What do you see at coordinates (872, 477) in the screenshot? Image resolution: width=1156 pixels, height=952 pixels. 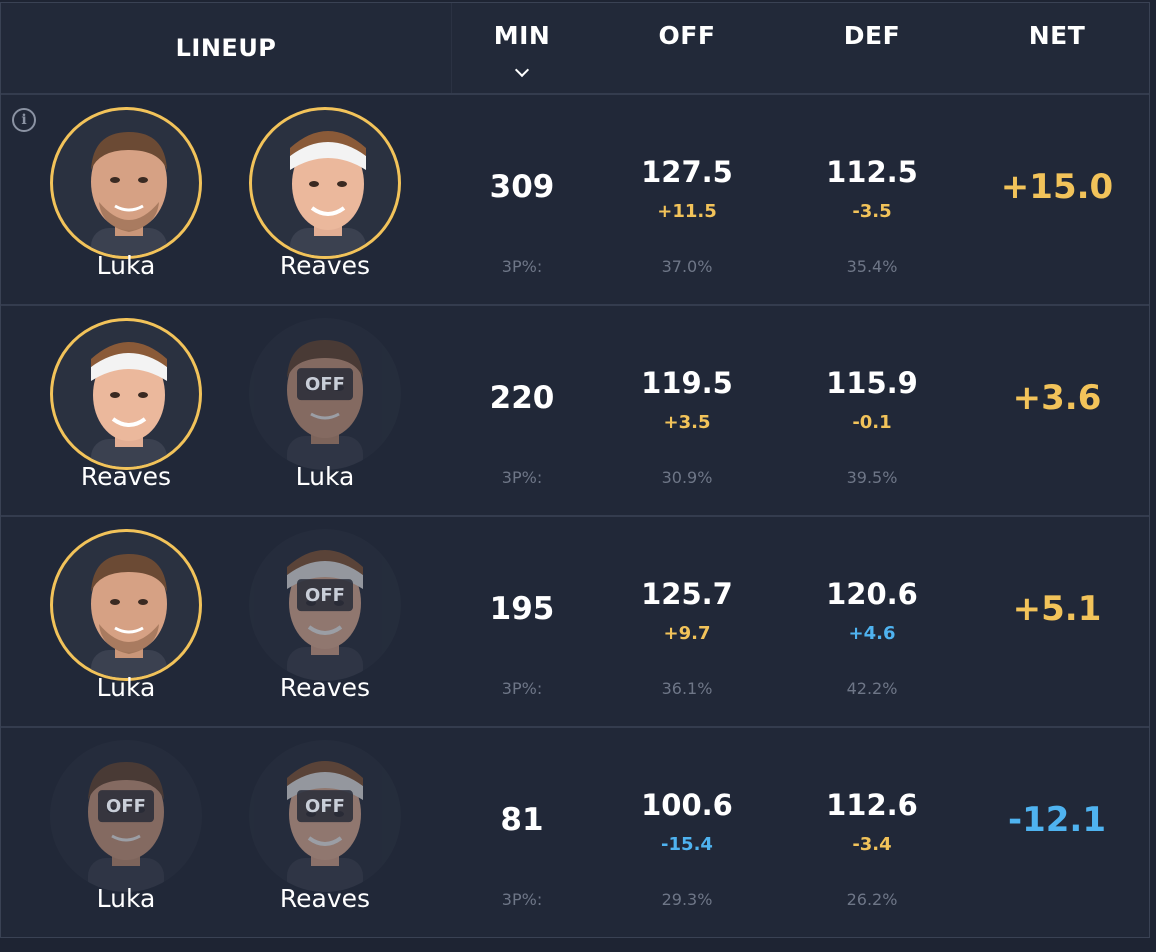 I see `def-three-pct: 39.5%` at bounding box center [872, 477].